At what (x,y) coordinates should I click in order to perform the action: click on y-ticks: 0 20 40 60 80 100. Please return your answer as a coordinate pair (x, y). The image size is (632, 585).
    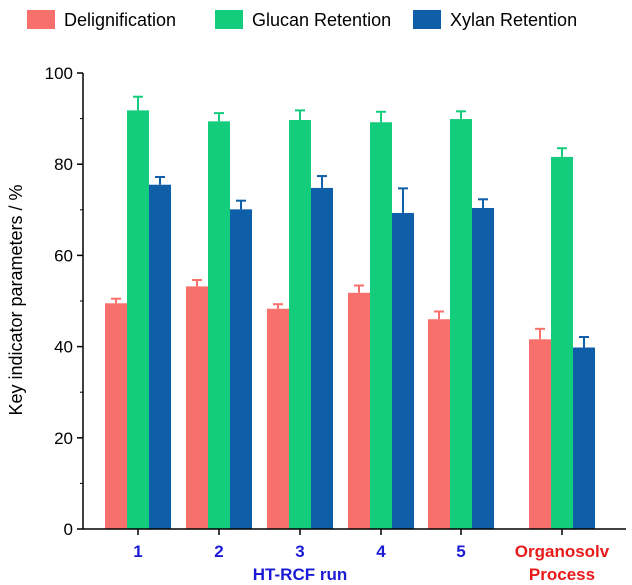
    Looking at the image, I should click on (64, 301).